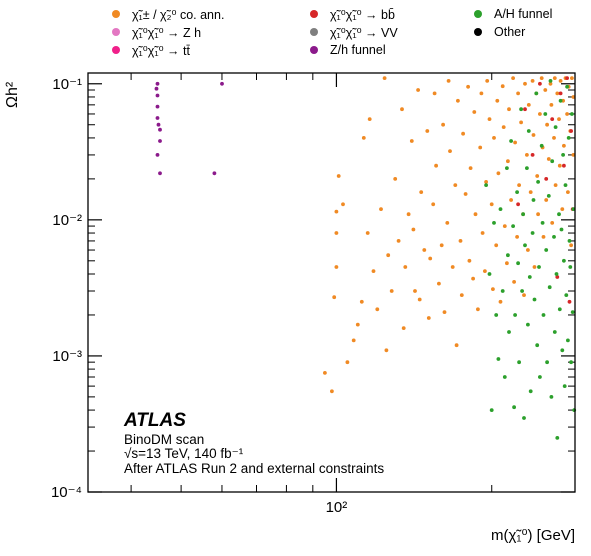  Describe the element at coordinates (362, 14) in the screenshot. I see `legend-label: χ̃₁⁰χ̃₁⁰ → bb̄` at that location.